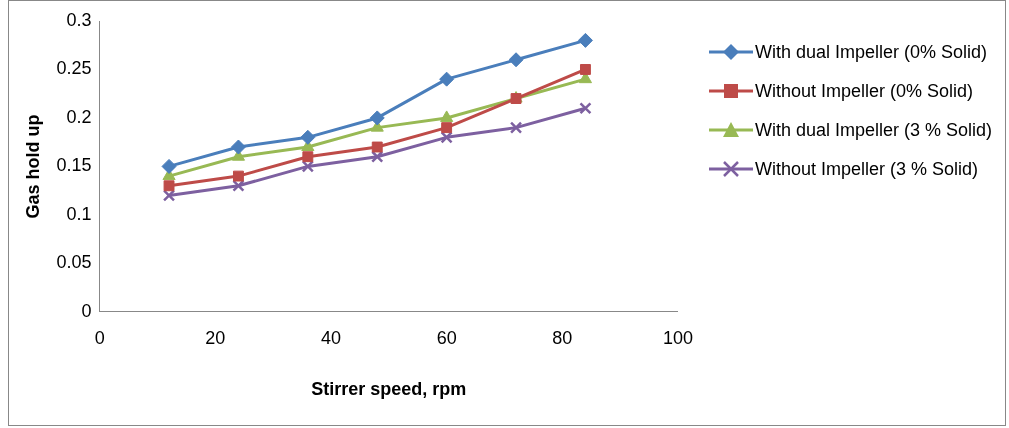  Describe the element at coordinates (867, 169) in the screenshot. I see `legend-label: Without Impeller (3 % Solid)` at that location.